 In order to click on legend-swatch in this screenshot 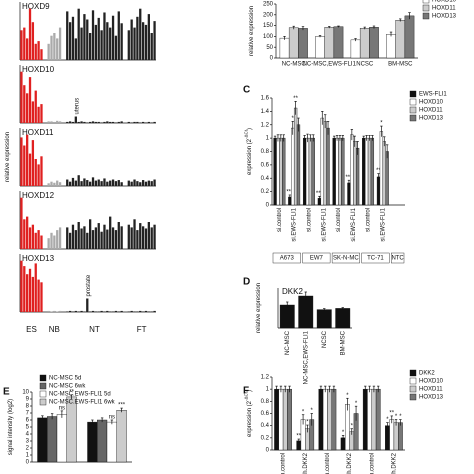, I will do `click(43, 394)`.